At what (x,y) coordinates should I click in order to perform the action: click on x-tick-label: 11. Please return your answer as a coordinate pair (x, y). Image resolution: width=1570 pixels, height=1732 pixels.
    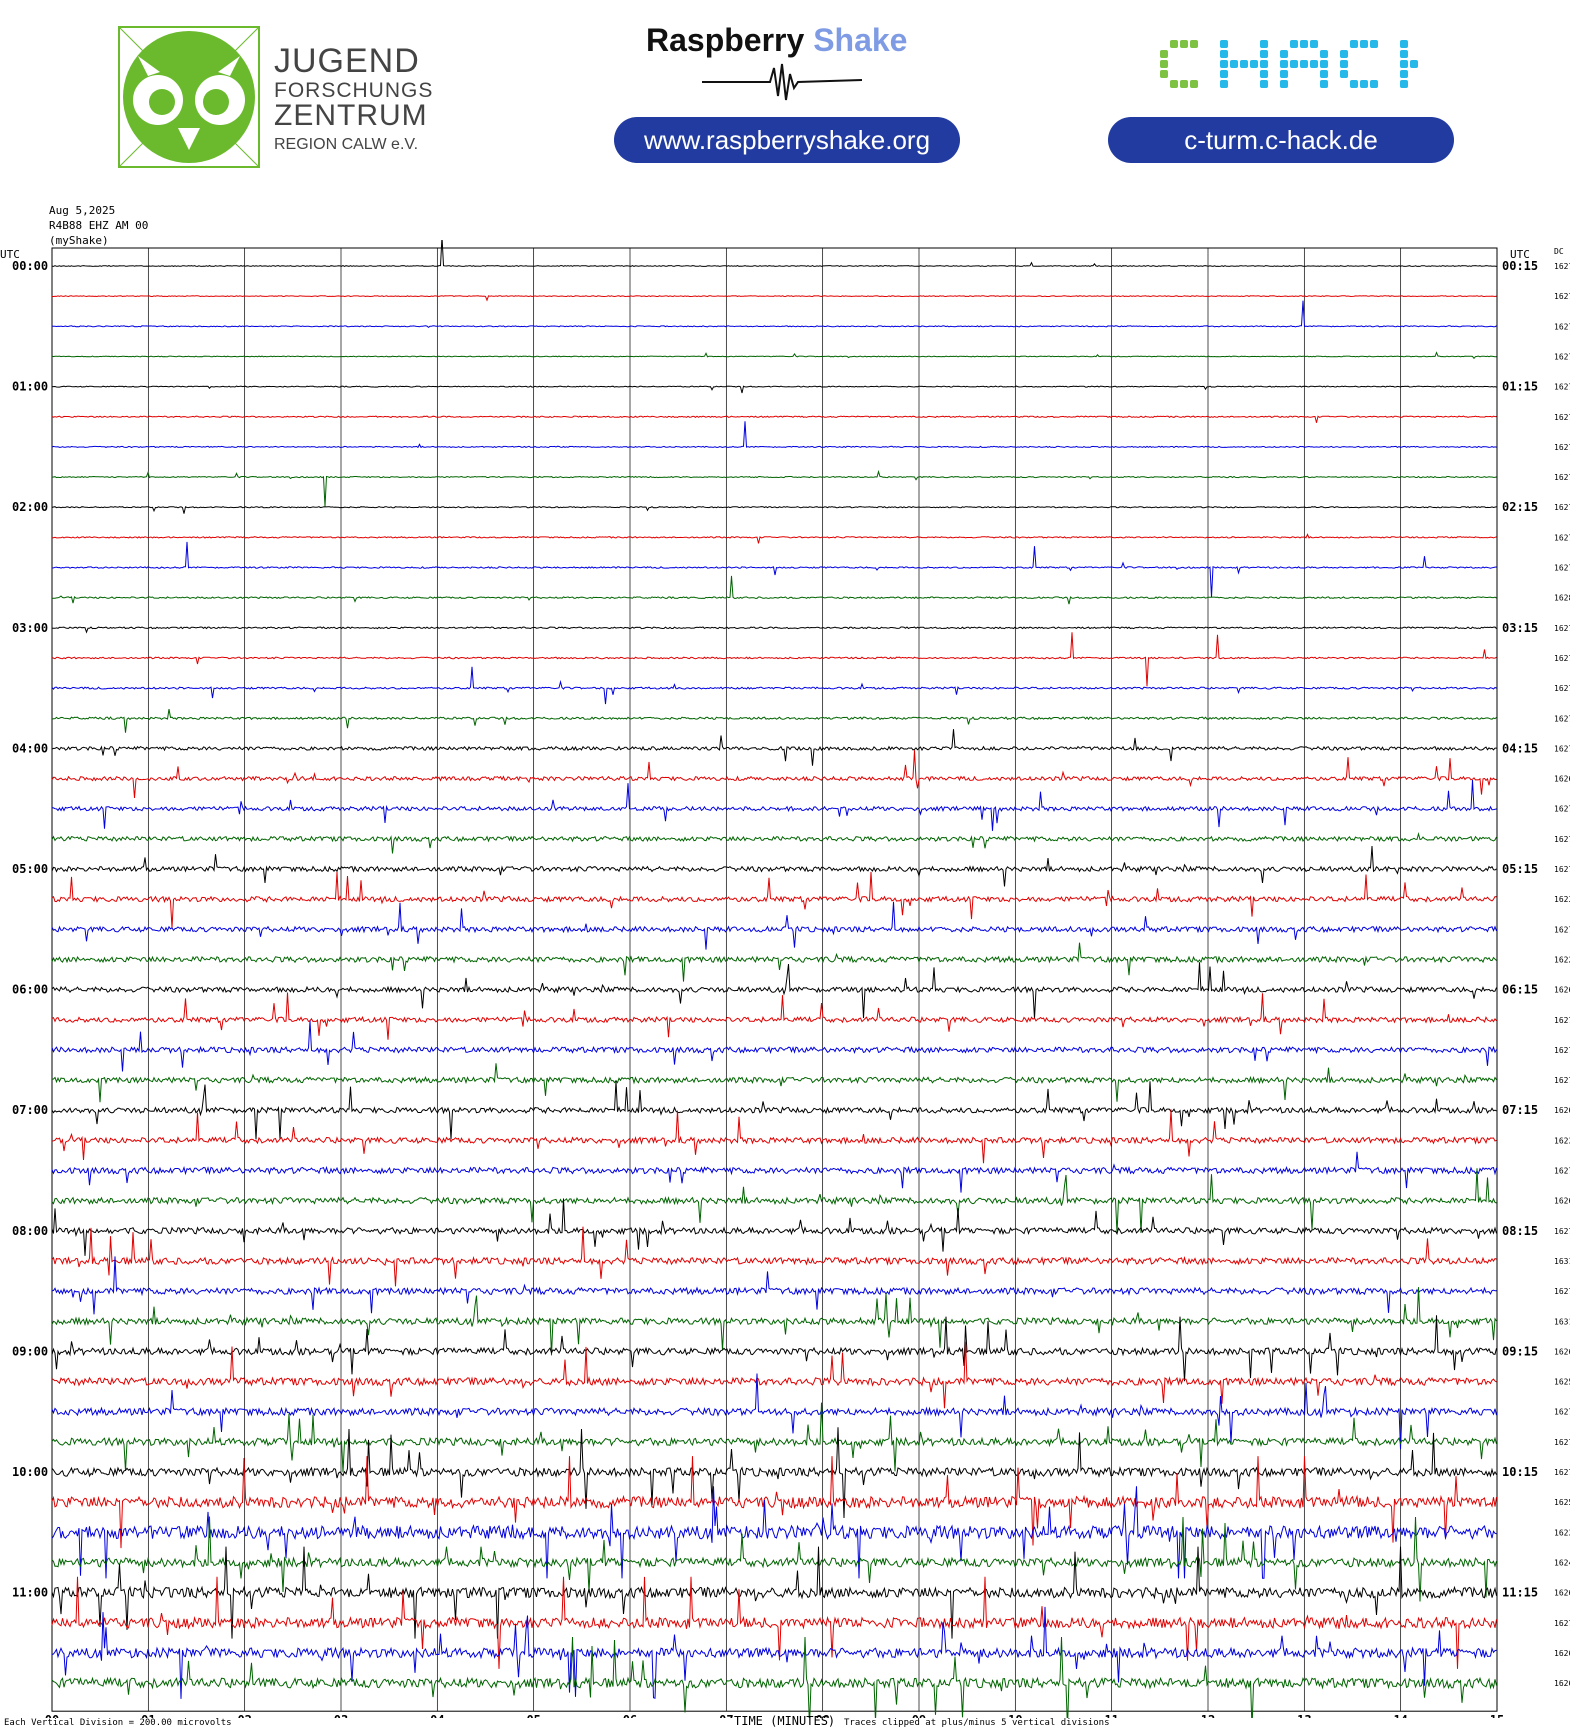
    Looking at the image, I should click on (1111, 1715).